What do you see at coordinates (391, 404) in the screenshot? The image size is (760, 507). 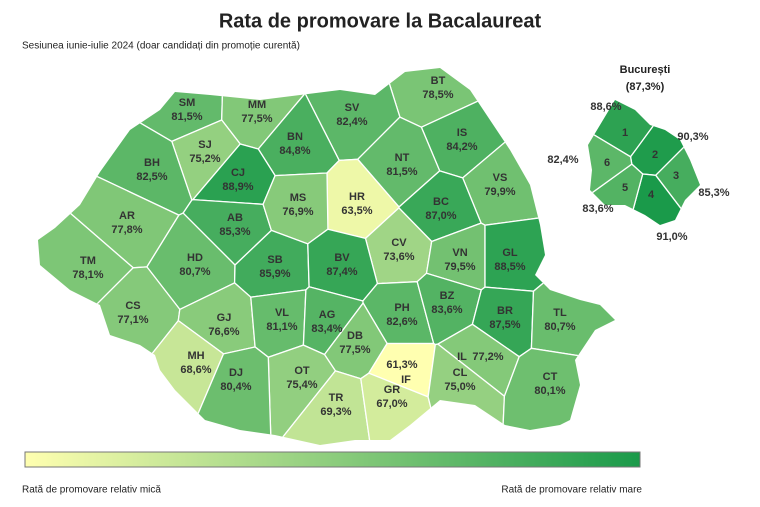 I see `county-value: 67,0%` at bounding box center [391, 404].